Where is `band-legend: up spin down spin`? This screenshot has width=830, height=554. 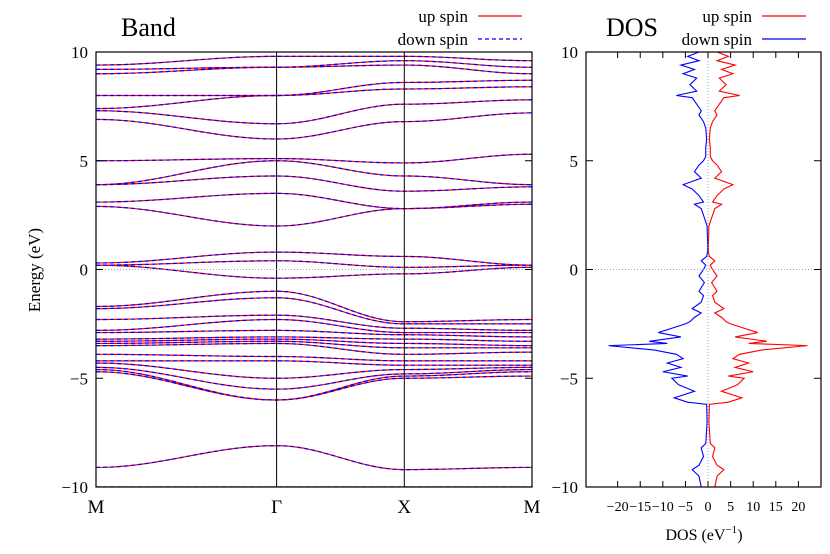 band-legend: up spin down spin is located at coordinates (460, 28).